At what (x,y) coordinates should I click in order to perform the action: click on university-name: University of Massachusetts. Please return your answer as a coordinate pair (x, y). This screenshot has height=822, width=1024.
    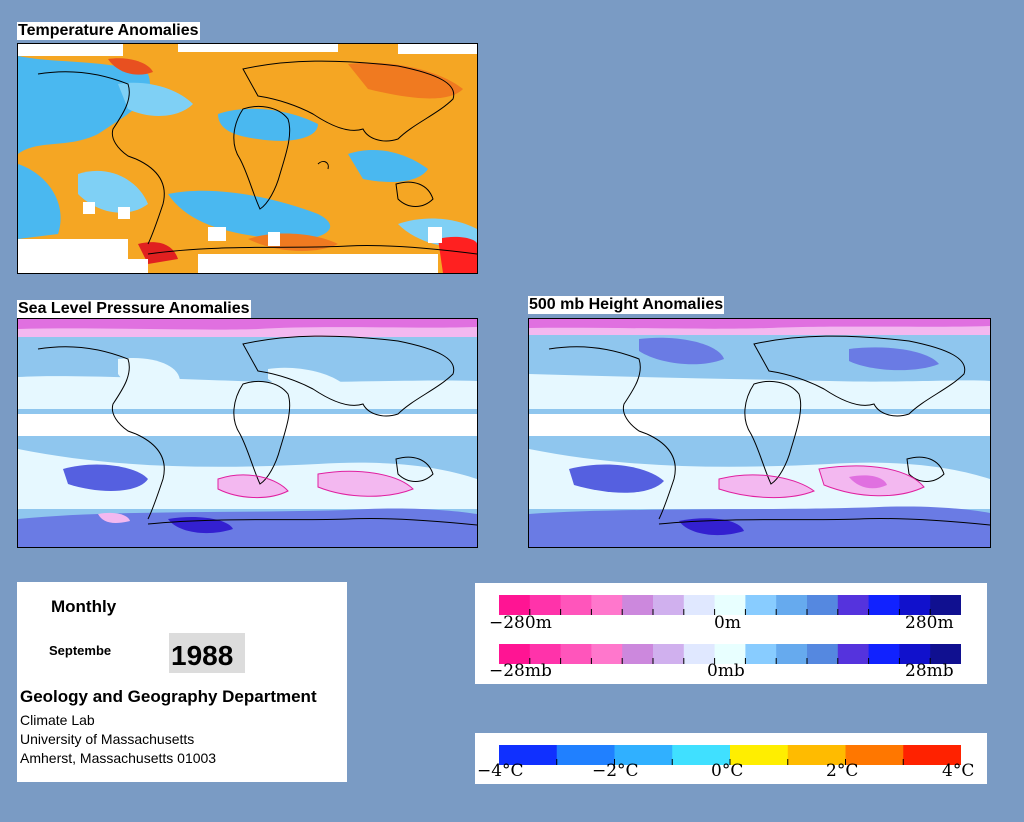
    Looking at the image, I should click on (107, 739).